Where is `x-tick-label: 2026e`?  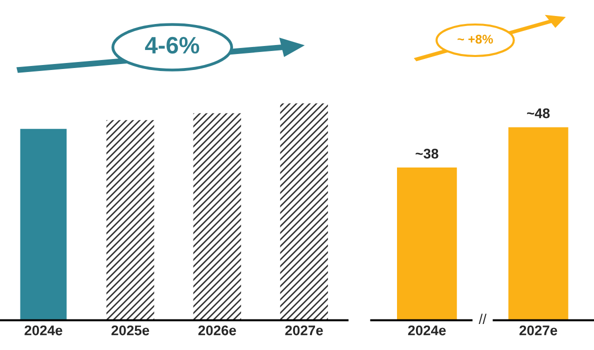
x-tick-label: 2026e is located at coordinates (217, 330).